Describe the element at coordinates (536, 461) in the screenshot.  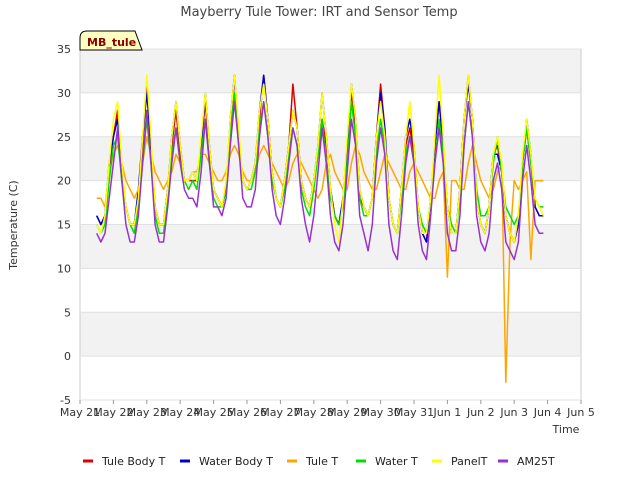
I see `legend-label: AM25T` at that location.